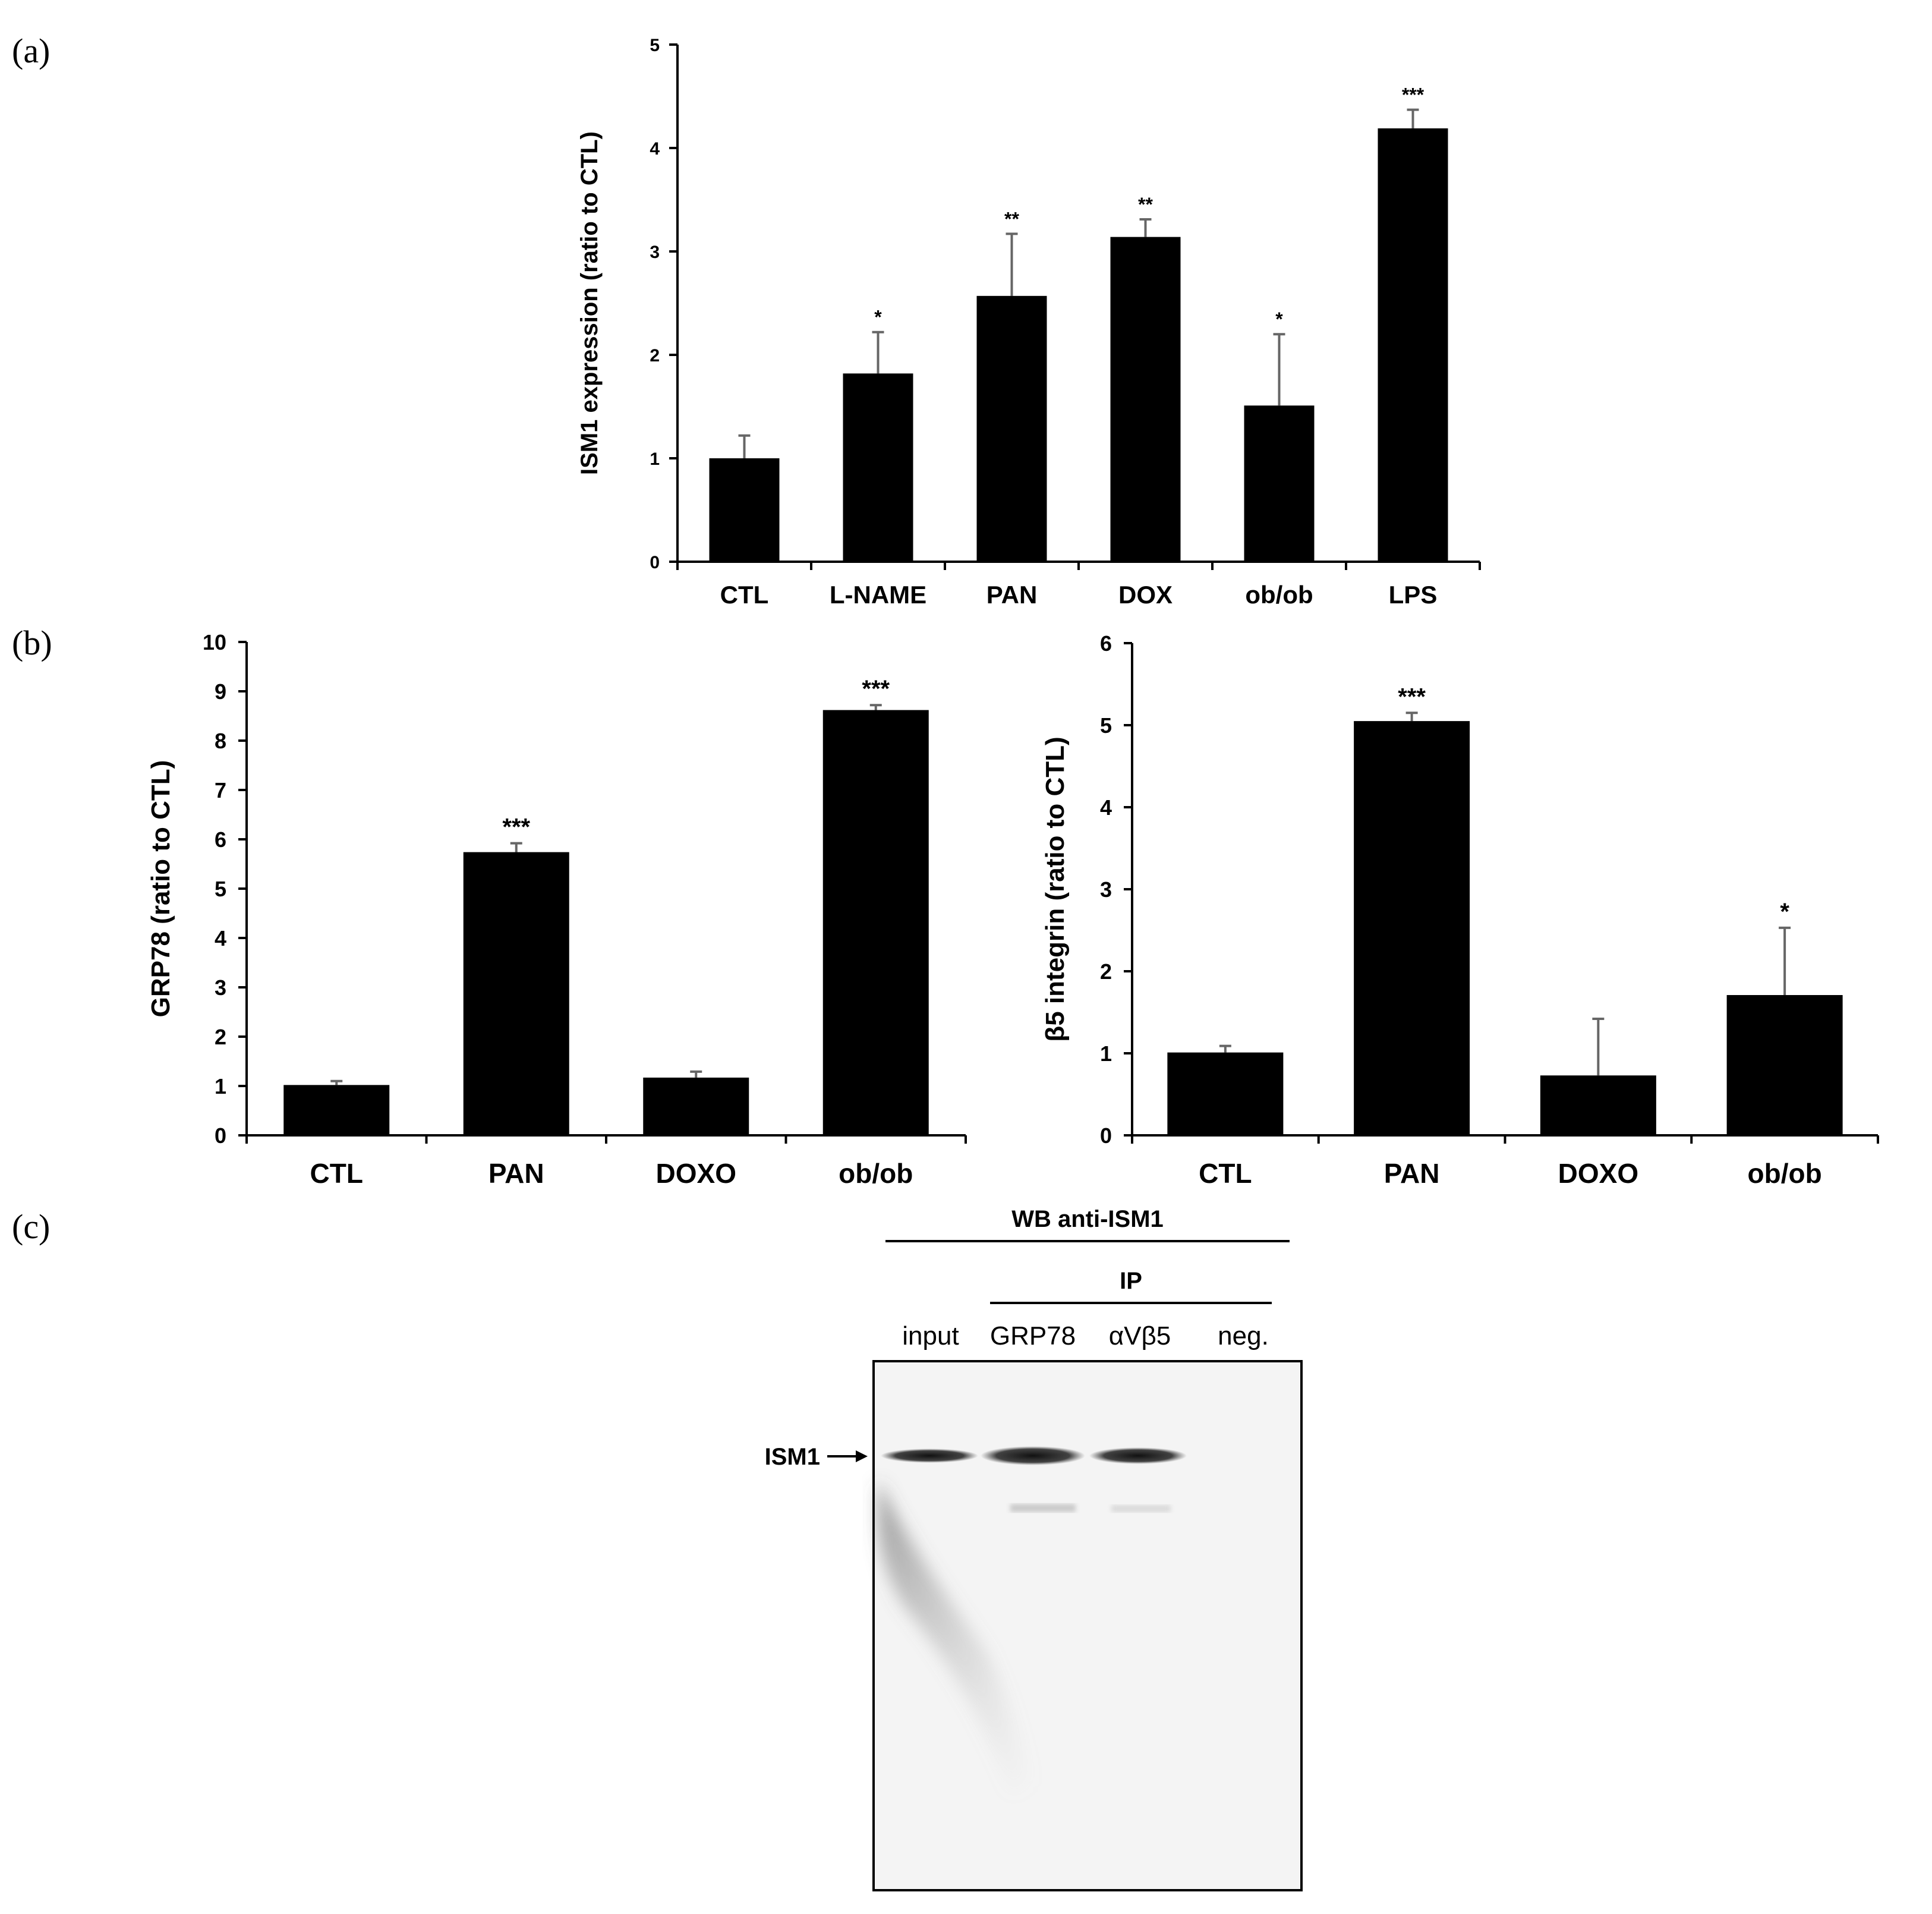 This screenshot has width=1932, height=1914. What do you see at coordinates (1413, 595) in the screenshot?
I see `x-category-label: LPS` at bounding box center [1413, 595].